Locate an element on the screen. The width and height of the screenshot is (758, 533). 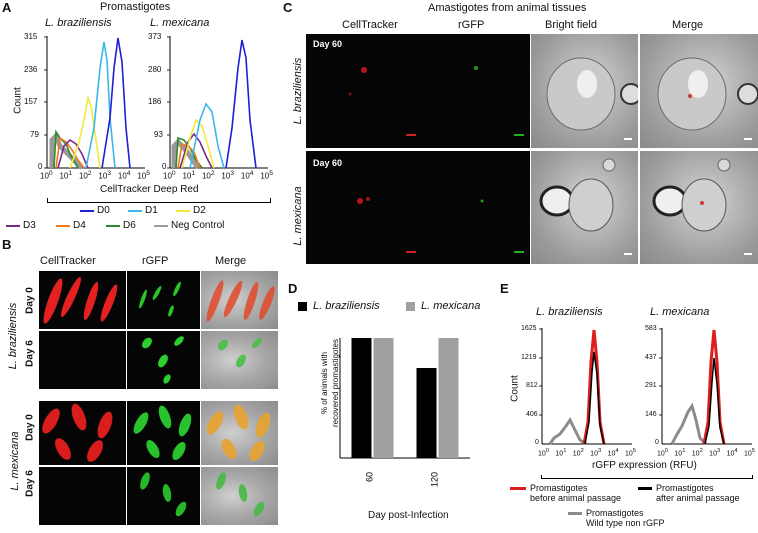
c-col-bright-field: Bright field is located at coordinates (571, 25).